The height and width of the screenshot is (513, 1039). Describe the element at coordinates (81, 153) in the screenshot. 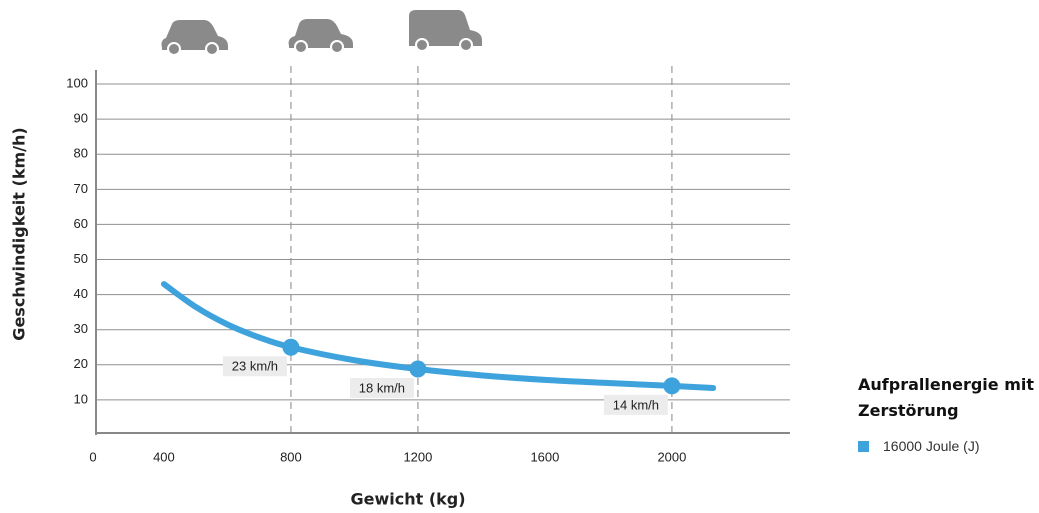

I see `y-tick-label: 80` at that location.